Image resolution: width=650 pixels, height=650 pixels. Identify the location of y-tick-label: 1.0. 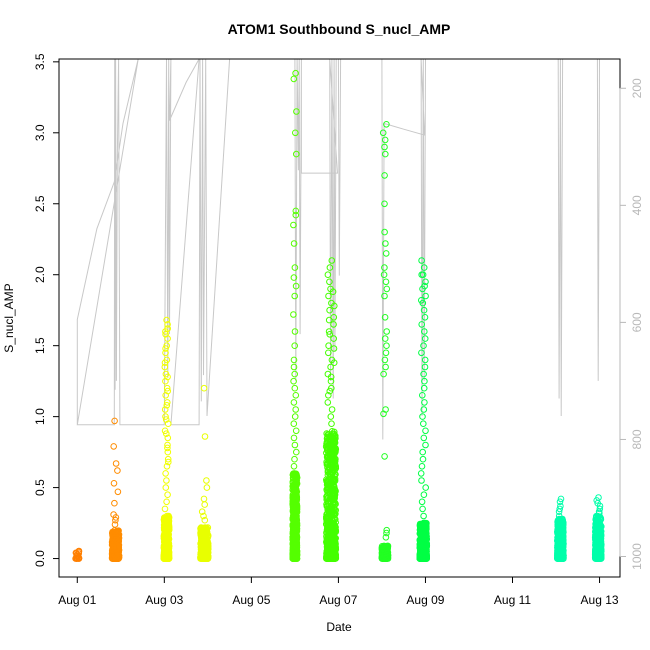
(40, 416).